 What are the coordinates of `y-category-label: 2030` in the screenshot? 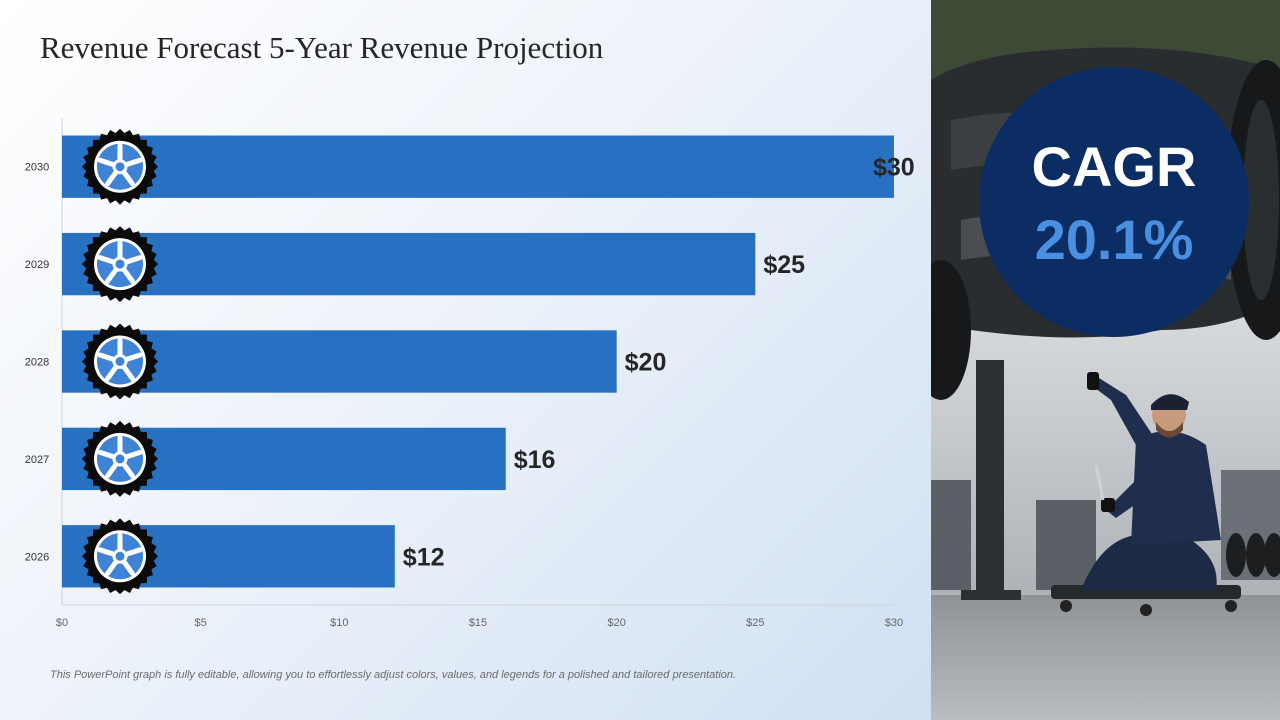 It's located at (37, 168).